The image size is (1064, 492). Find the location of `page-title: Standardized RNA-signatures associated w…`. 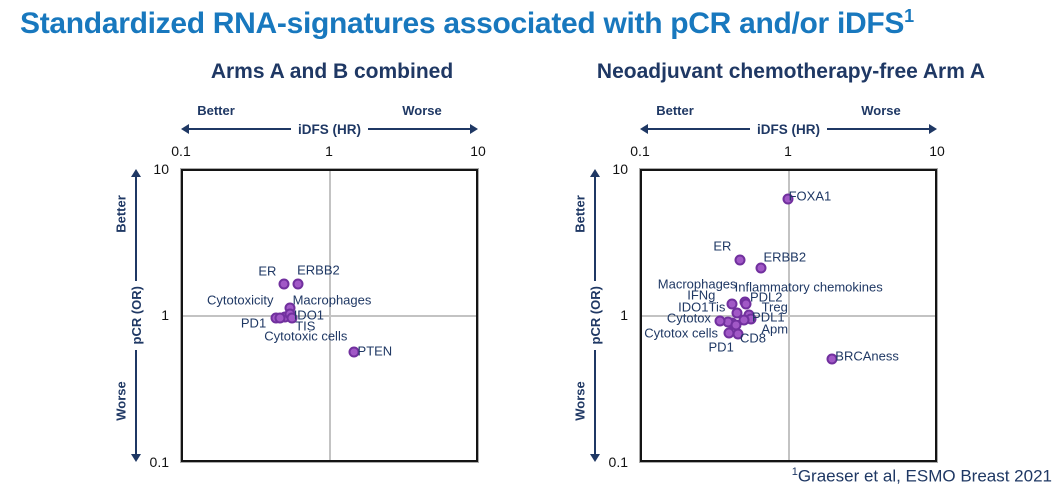

page-title: Standardized RNA-signatures associated w… is located at coordinates (467, 23).